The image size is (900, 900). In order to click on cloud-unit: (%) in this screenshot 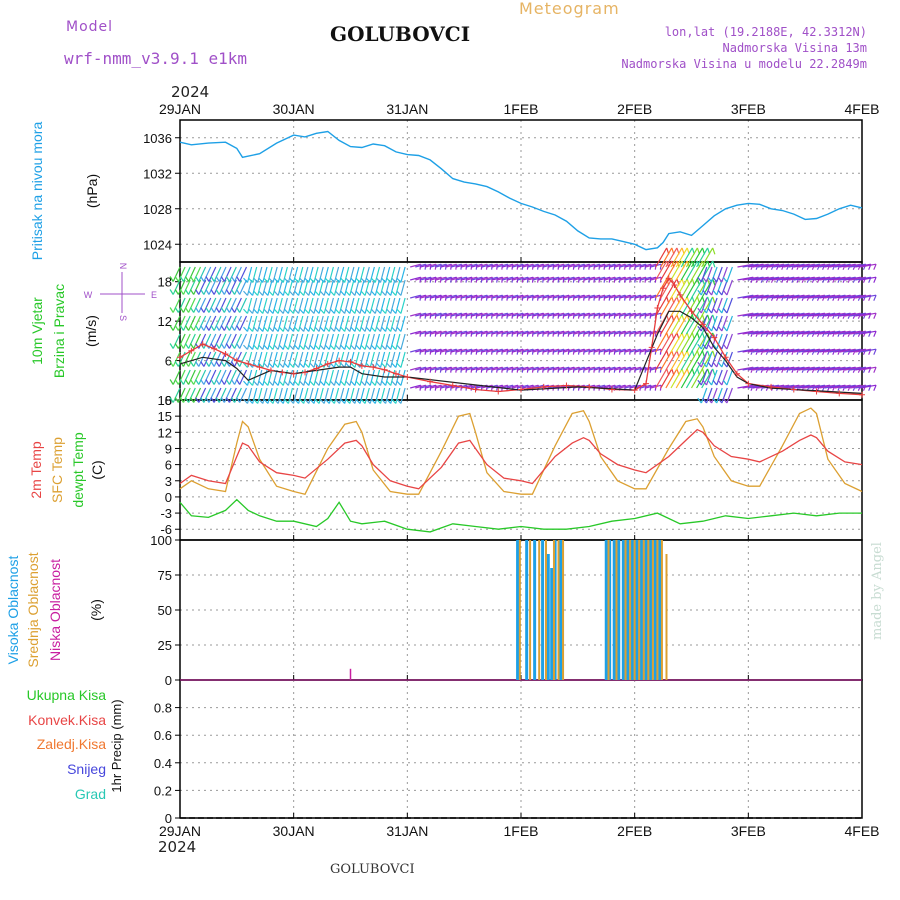, I will do `click(96, 610)`.